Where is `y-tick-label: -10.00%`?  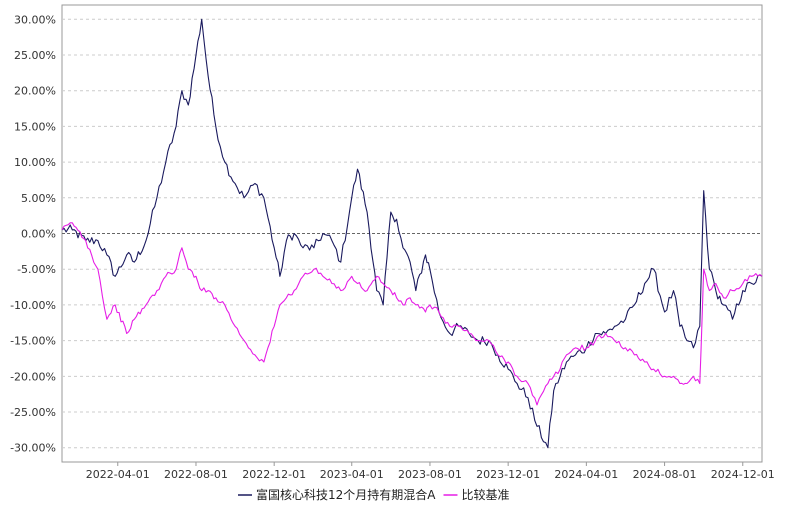 y-tick-label: -10.00% is located at coordinates (33, 305).